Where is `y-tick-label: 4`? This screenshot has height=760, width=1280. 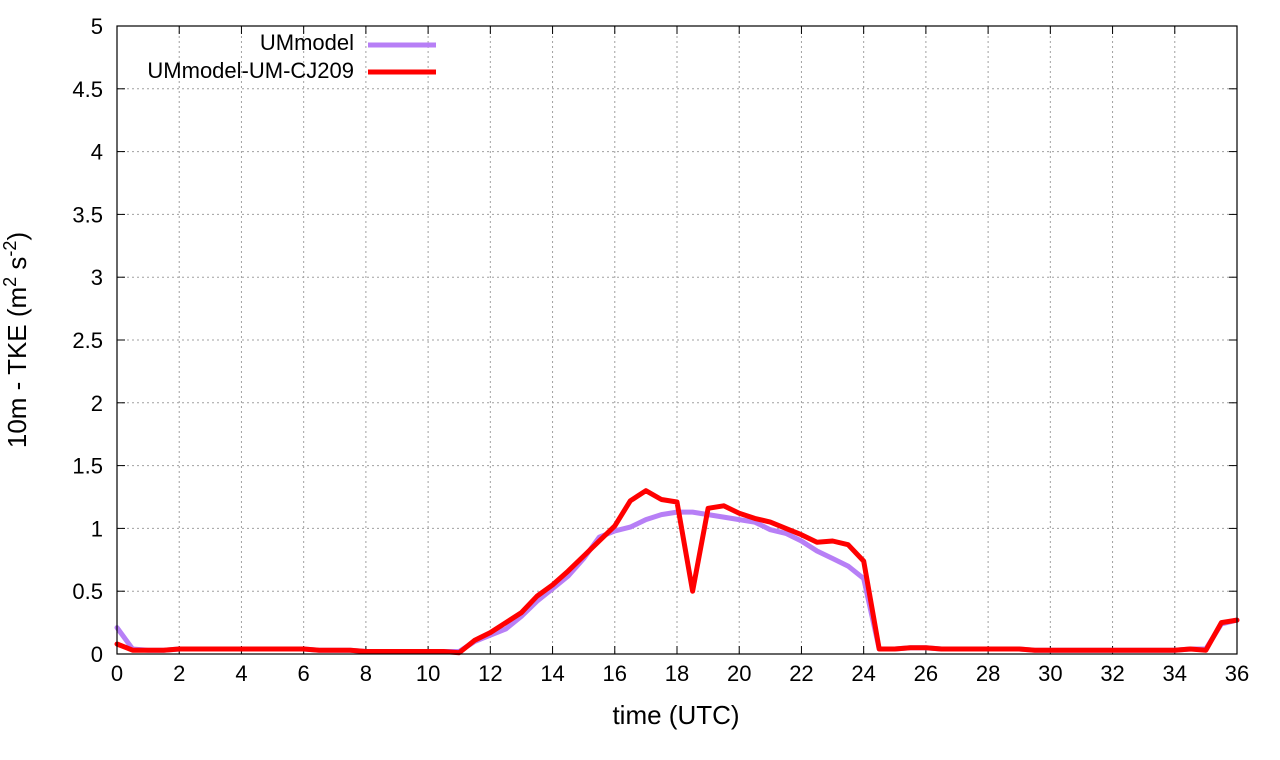
y-tick-label: 4 is located at coordinates (97, 152).